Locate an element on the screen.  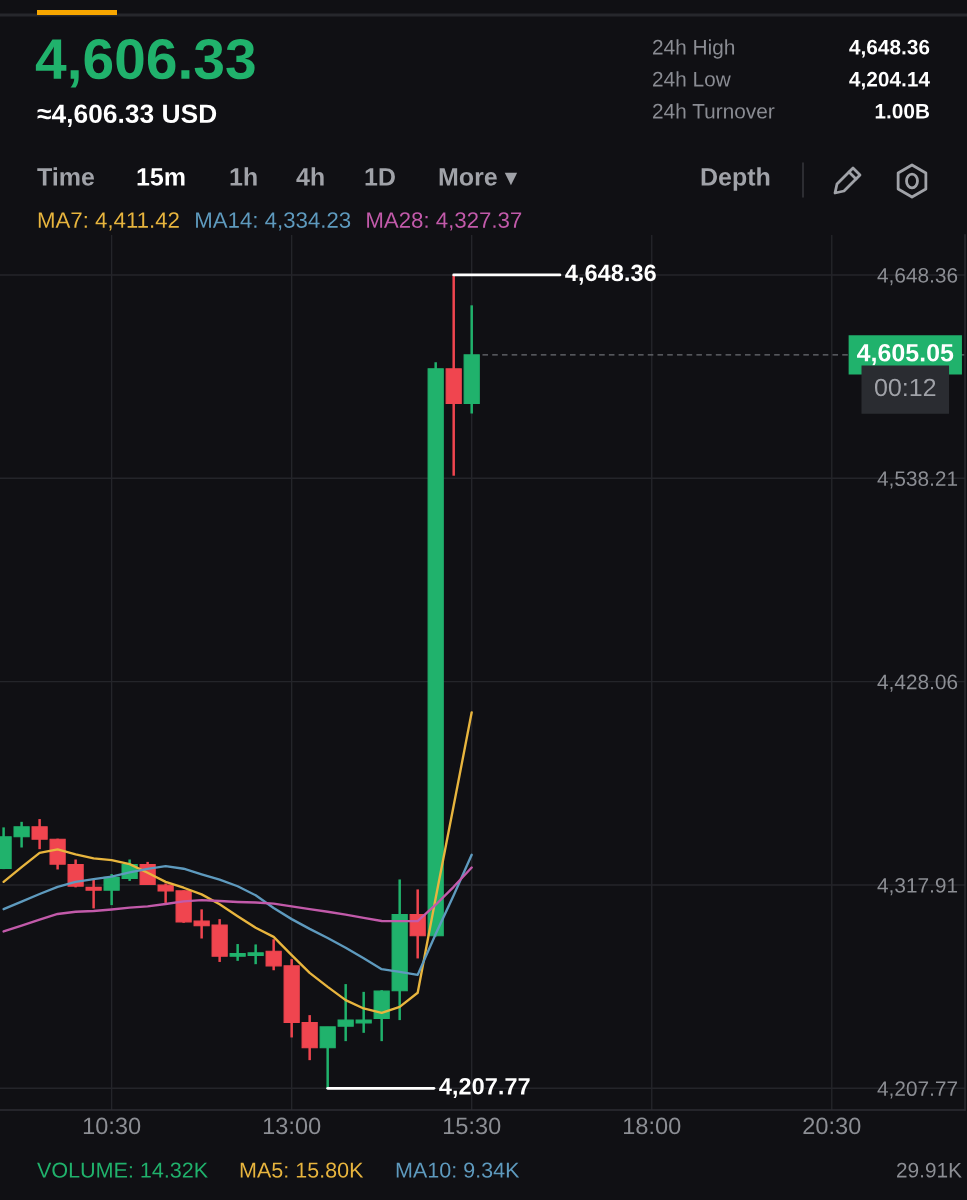
y-tick-label: 4,648.36 is located at coordinates (917, 276).